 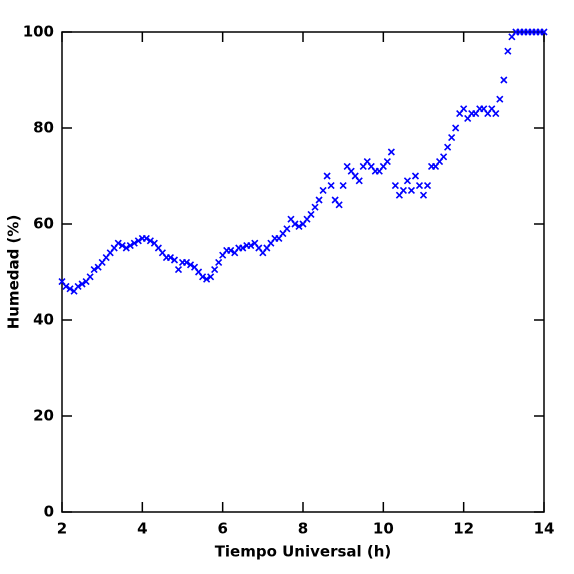 I want to click on y-tick-label: 60, so click(x=43, y=224).